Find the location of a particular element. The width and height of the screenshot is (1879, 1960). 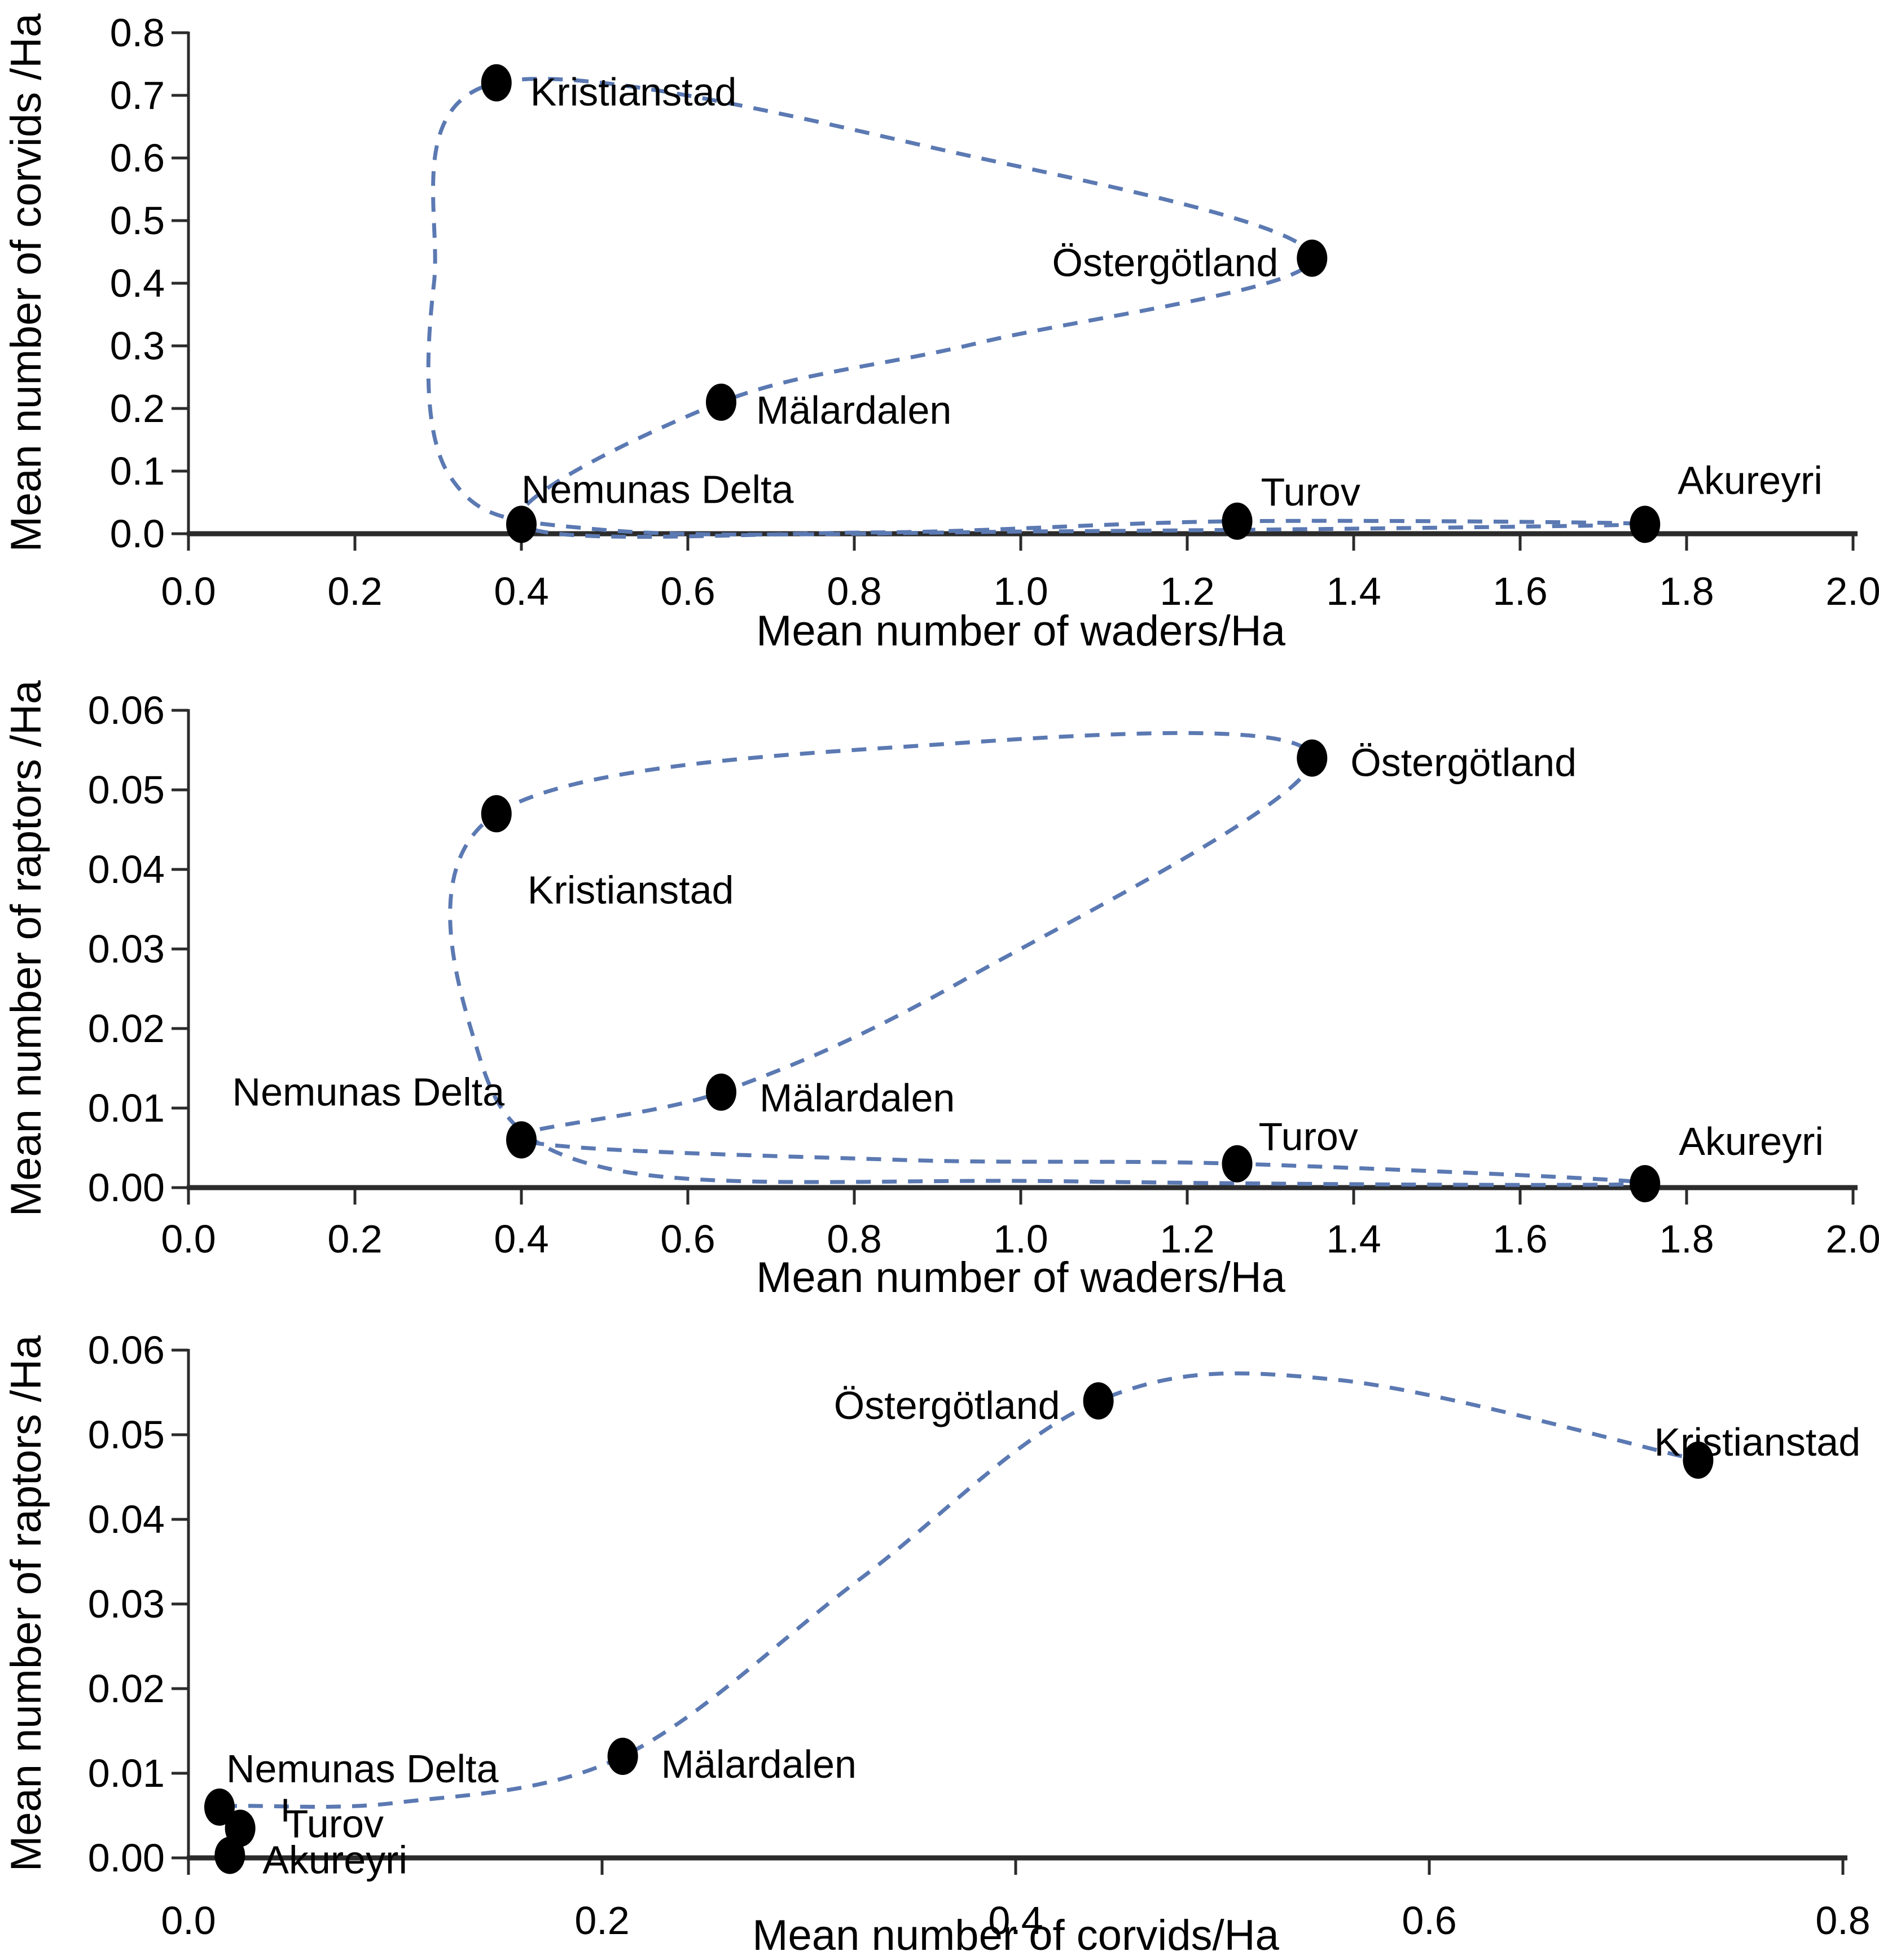

y-tick-label: 0.4 is located at coordinates (137, 283).